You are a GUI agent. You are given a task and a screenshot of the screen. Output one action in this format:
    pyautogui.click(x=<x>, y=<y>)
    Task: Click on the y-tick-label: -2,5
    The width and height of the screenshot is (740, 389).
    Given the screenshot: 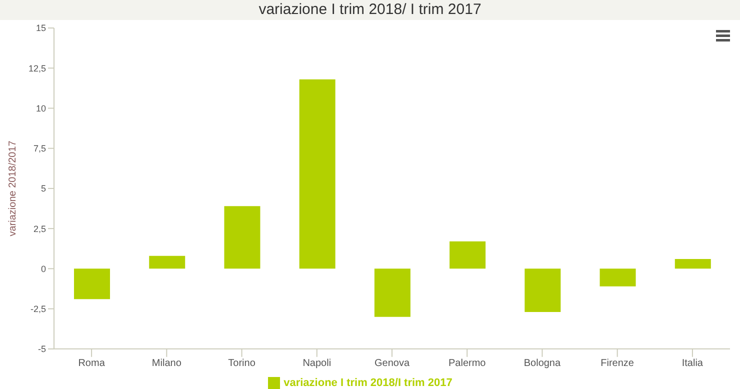 What is the action you would take?
    pyautogui.click(x=38, y=309)
    